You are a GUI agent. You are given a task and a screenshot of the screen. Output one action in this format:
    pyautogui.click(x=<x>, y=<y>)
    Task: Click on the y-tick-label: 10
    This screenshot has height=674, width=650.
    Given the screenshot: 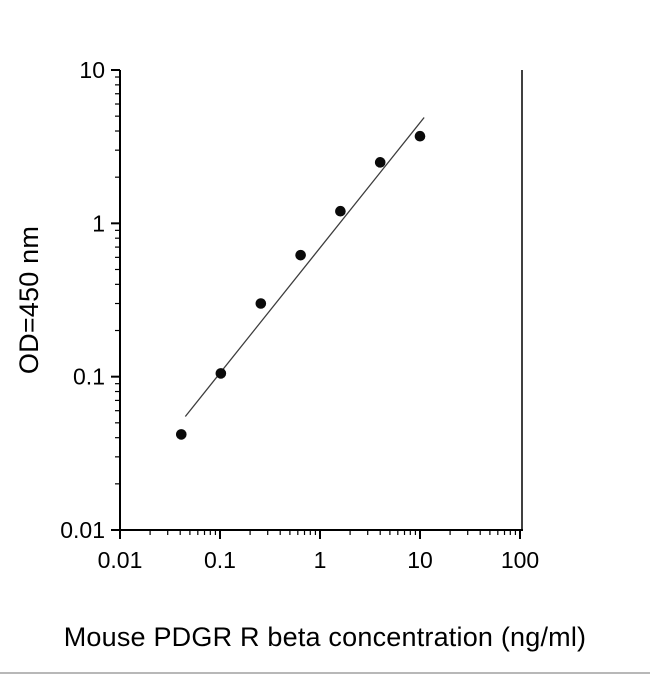 What is the action you would take?
    pyautogui.click(x=92, y=70)
    